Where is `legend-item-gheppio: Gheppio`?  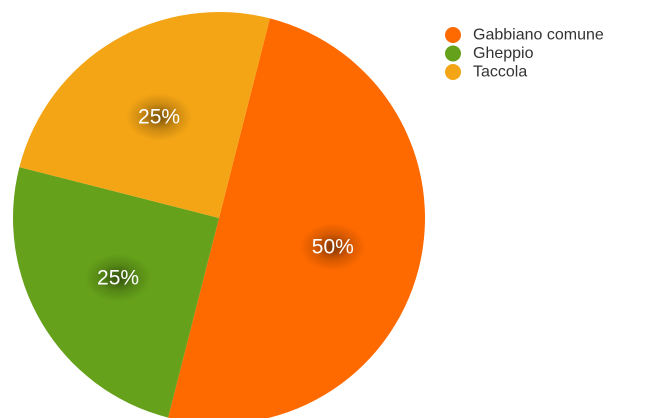 legend-item-gheppio: Gheppio is located at coordinates (489, 53).